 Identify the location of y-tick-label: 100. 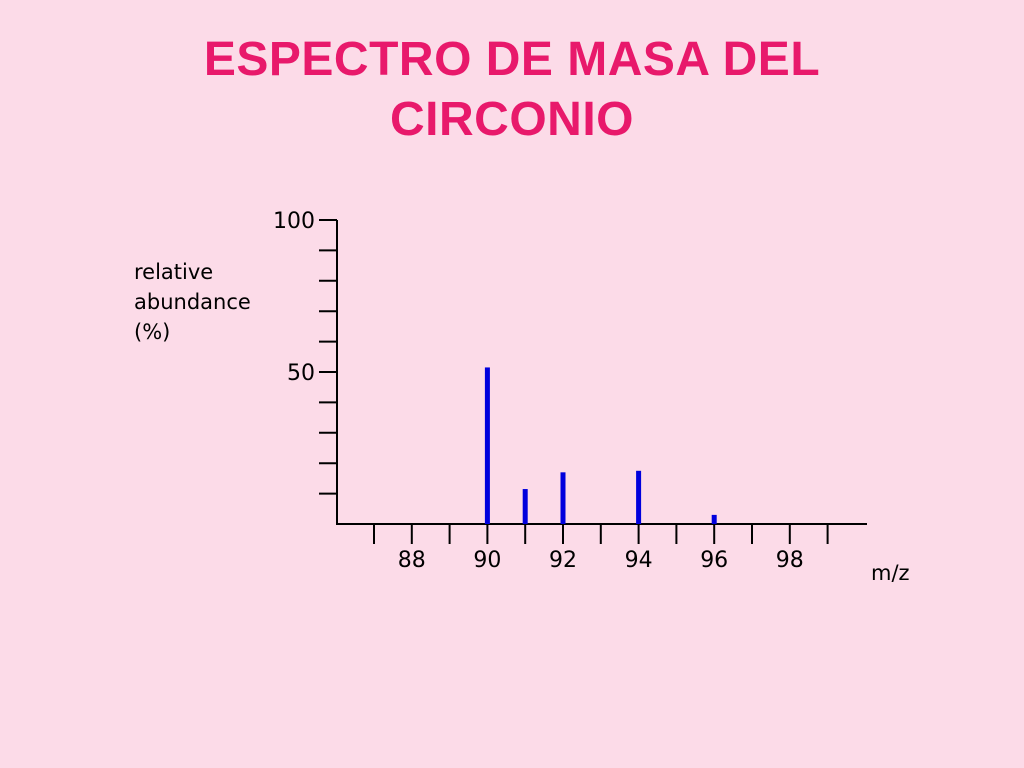
(294, 221).